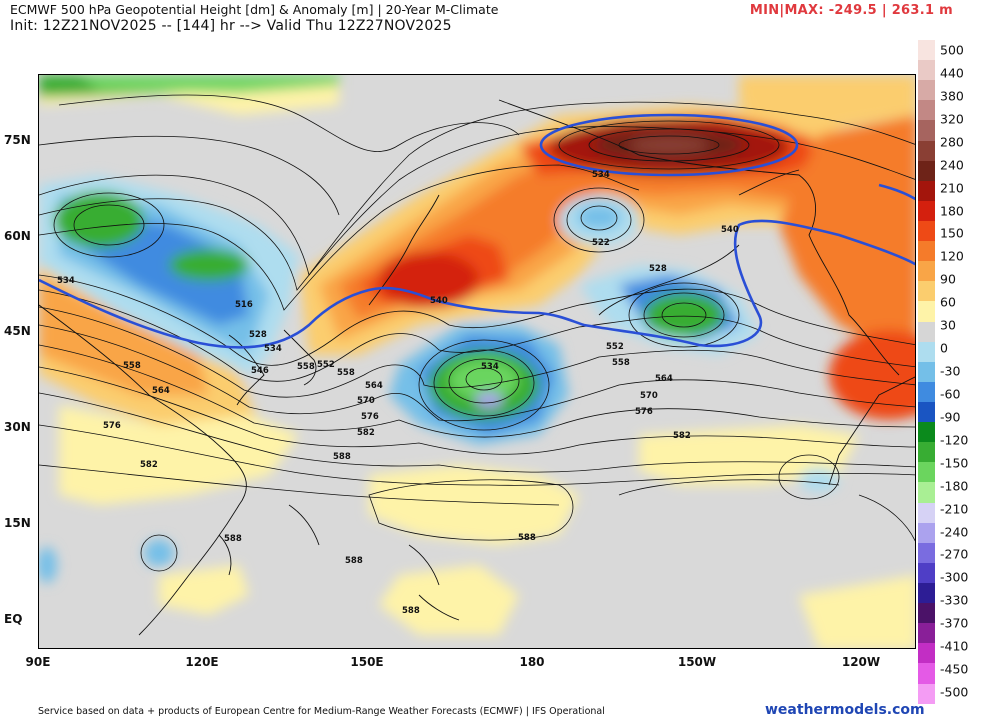 Image resolution: width=981 pixels, height=722 pixels. I want to click on contour-label: 582, so click(366, 433).